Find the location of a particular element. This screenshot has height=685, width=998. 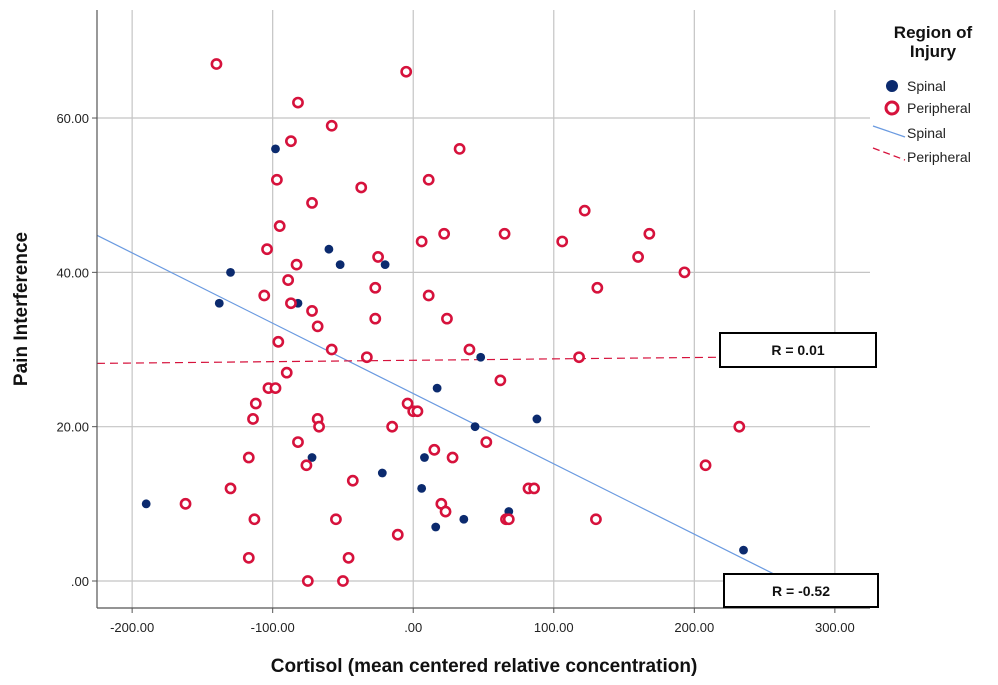

legend-spinal-marker is located at coordinates (892, 86).